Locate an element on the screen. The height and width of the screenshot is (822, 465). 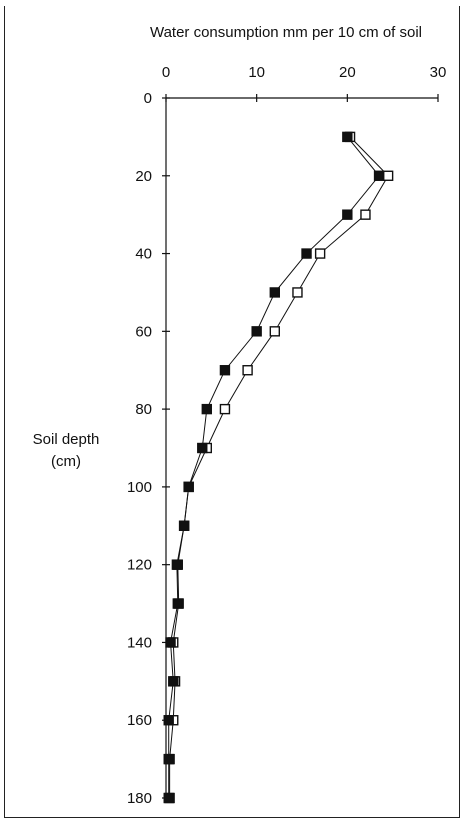
y-tick-label: 60 is located at coordinates (143, 331).